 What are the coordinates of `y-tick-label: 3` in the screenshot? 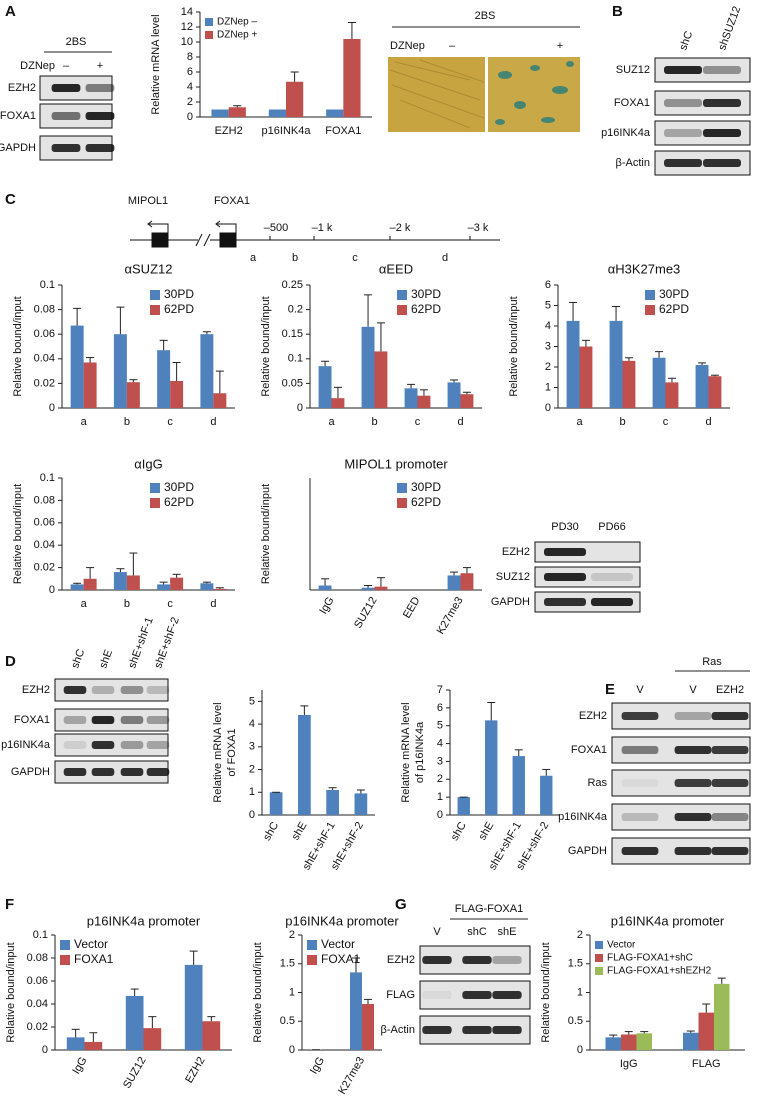 It's located at (252, 747).